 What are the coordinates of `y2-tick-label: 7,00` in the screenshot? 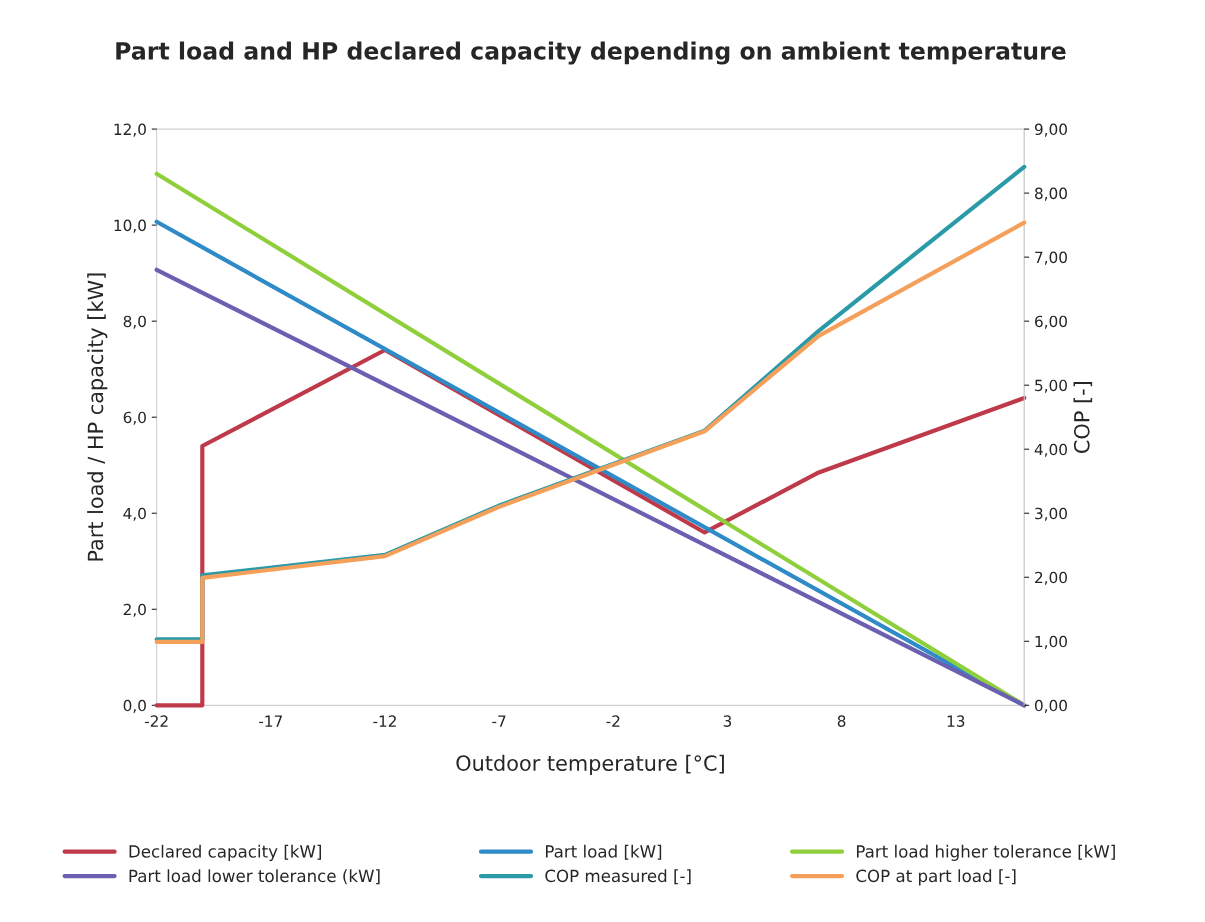 It's located at (1051, 258).